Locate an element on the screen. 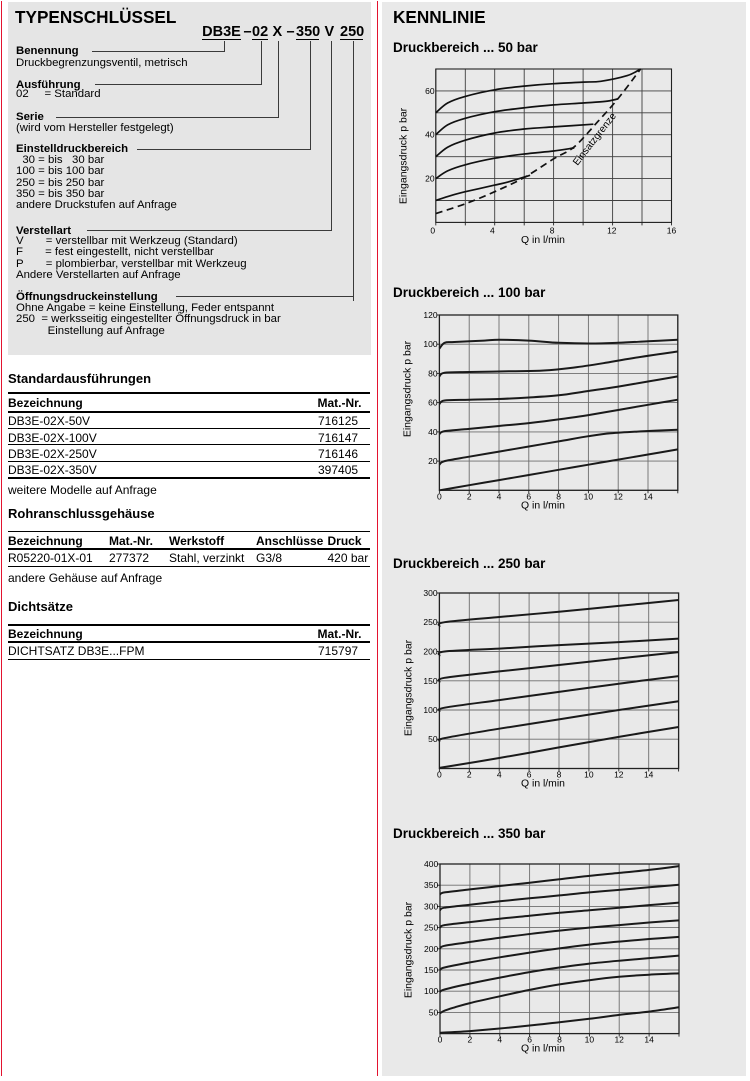 The width and height of the screenshot is (750, 1081). svg-text: 400 is located at coordinates (431, 864).